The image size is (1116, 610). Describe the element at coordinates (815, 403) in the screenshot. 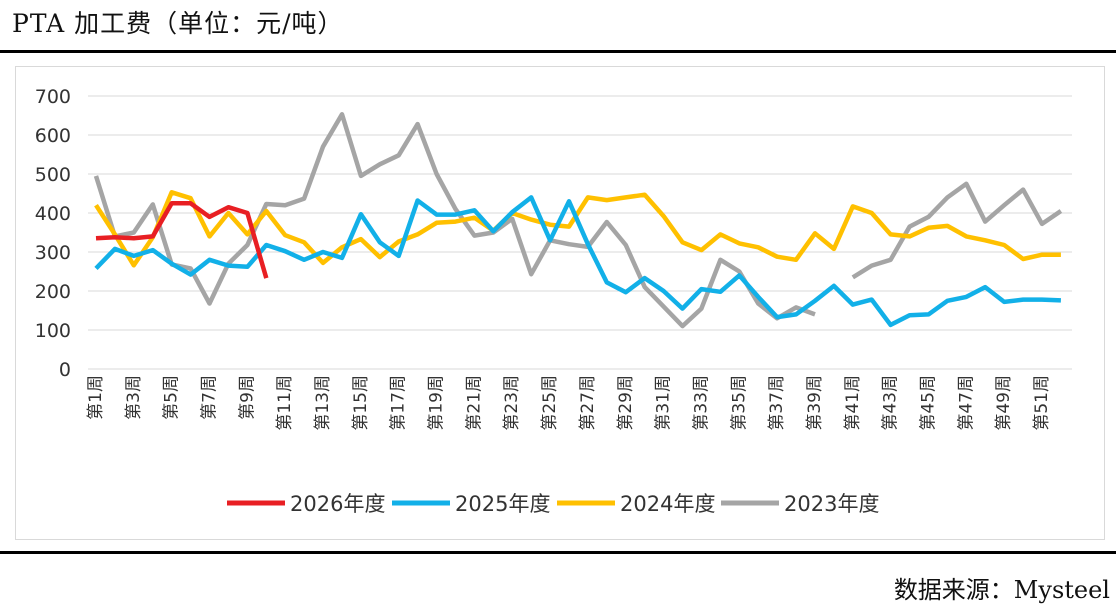

I see `x-tick-label: 第39周` at that location.